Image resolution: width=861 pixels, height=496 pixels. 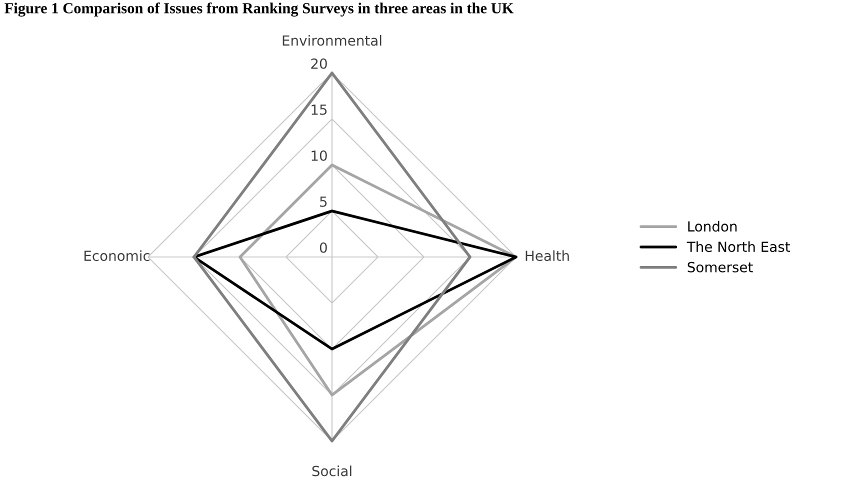 I want to click on spoke-label: Economic, so click(x=117, y=256).